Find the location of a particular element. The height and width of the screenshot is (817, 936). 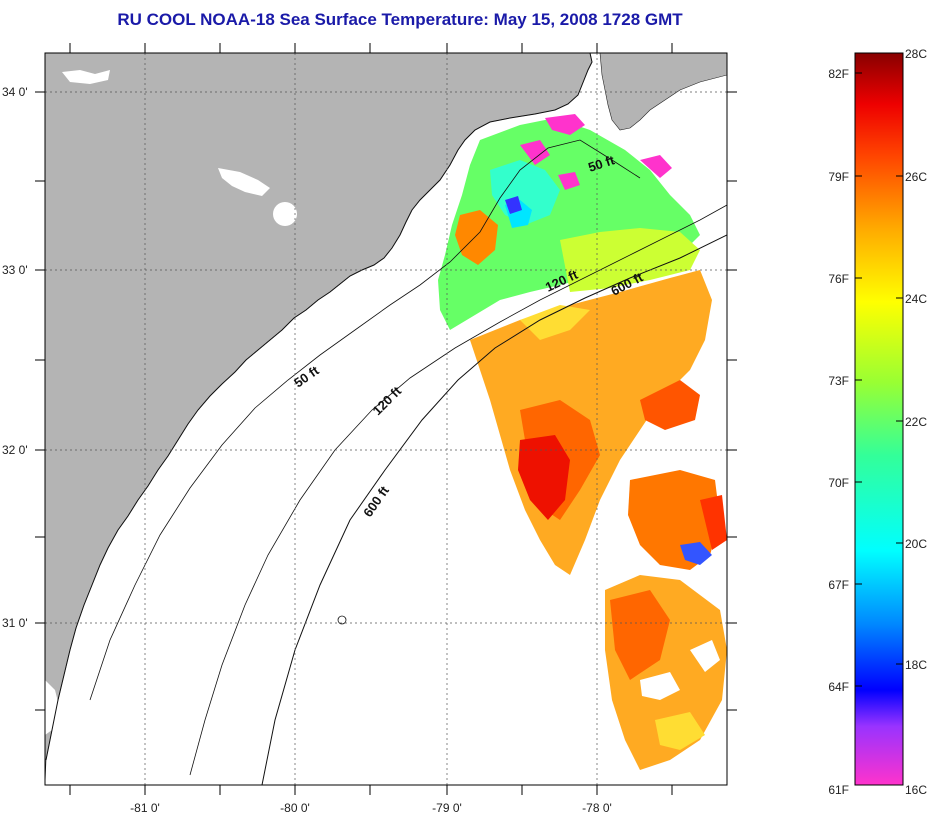

cb-f-73: 73F is located at coordinates (838, 381).